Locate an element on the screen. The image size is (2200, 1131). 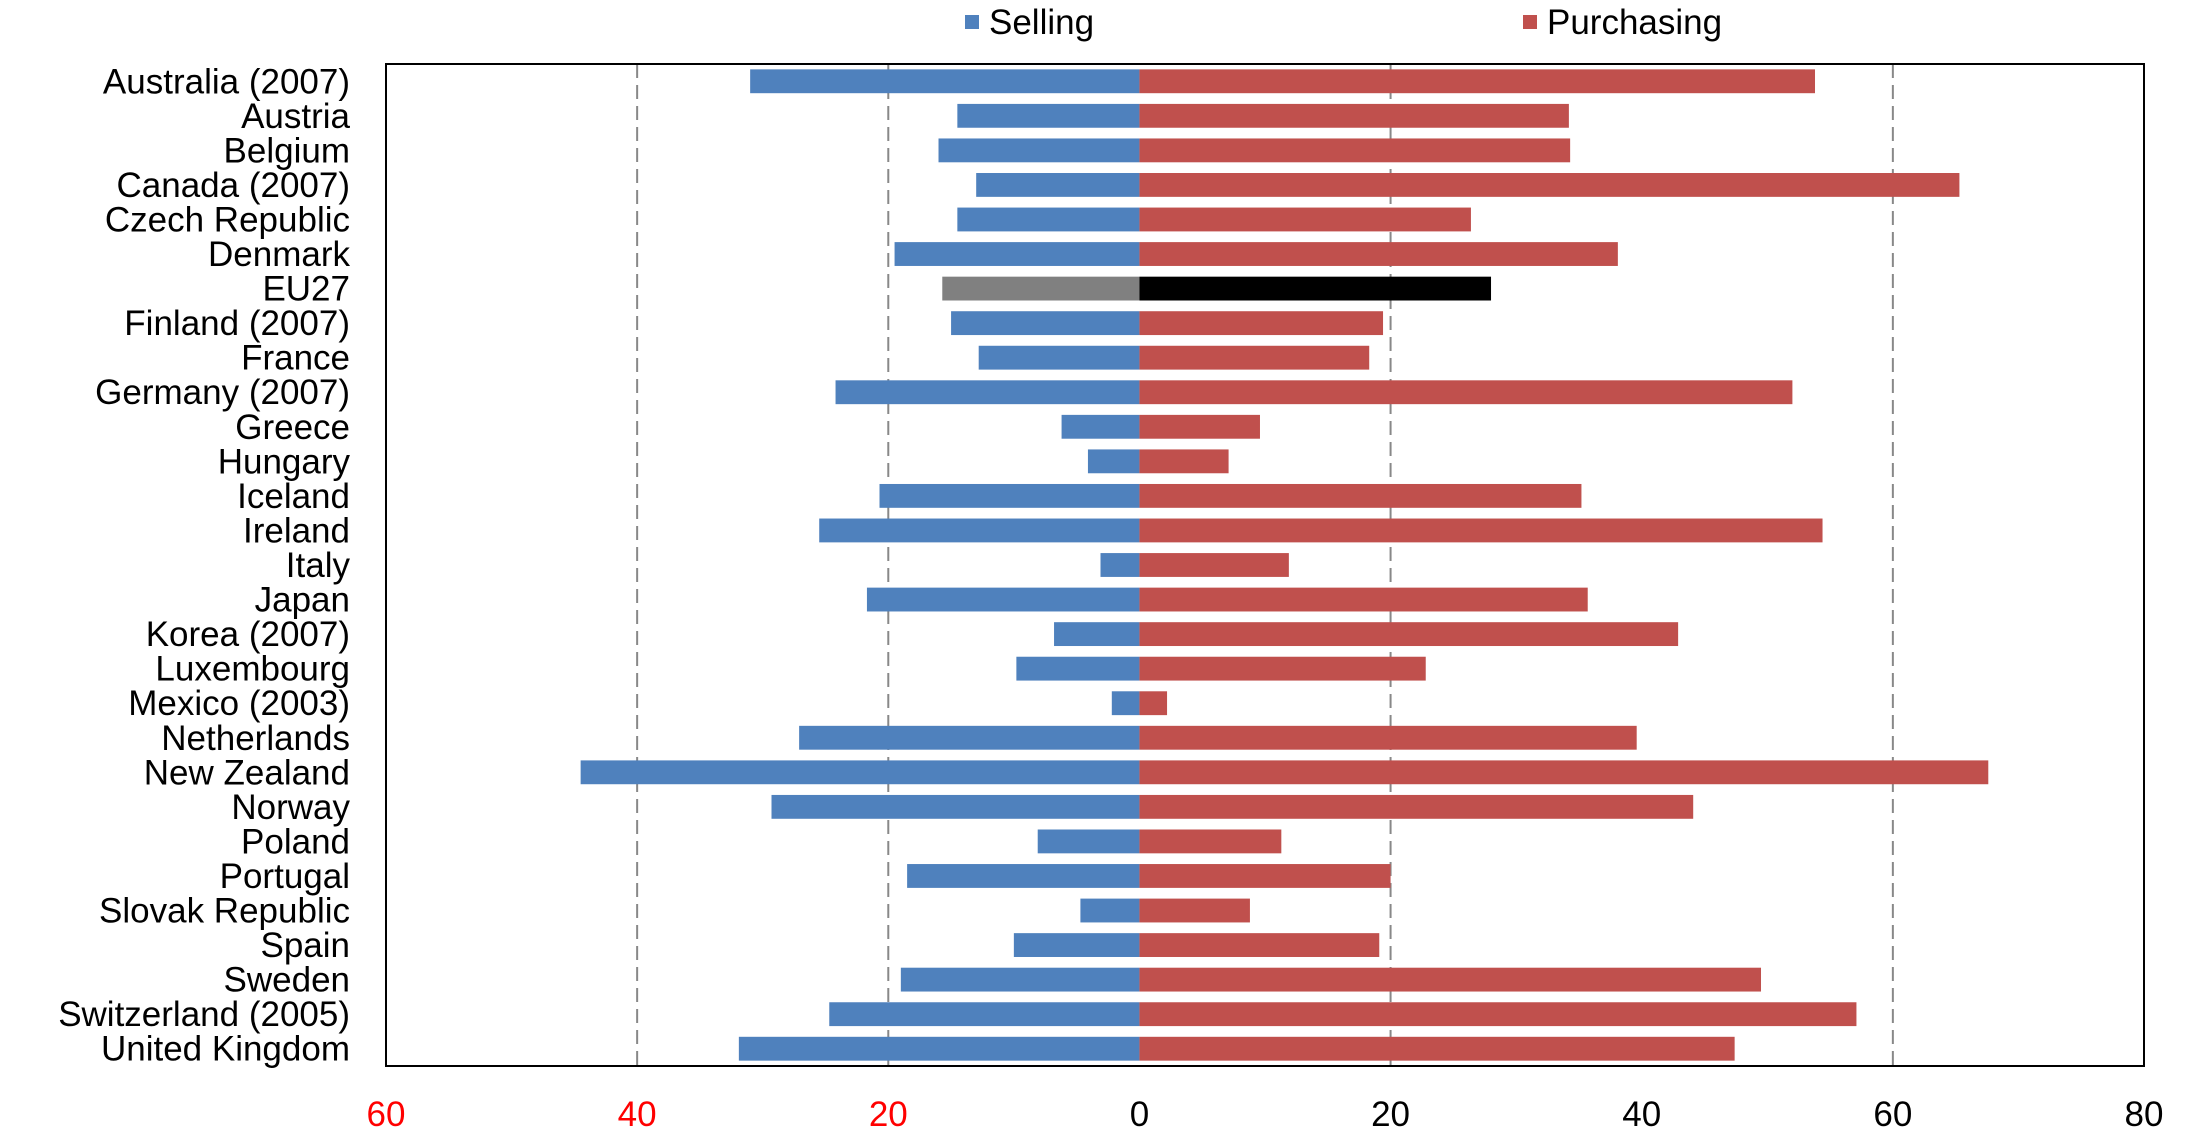
category-label: Denmark is located at coordinates (279, 254).